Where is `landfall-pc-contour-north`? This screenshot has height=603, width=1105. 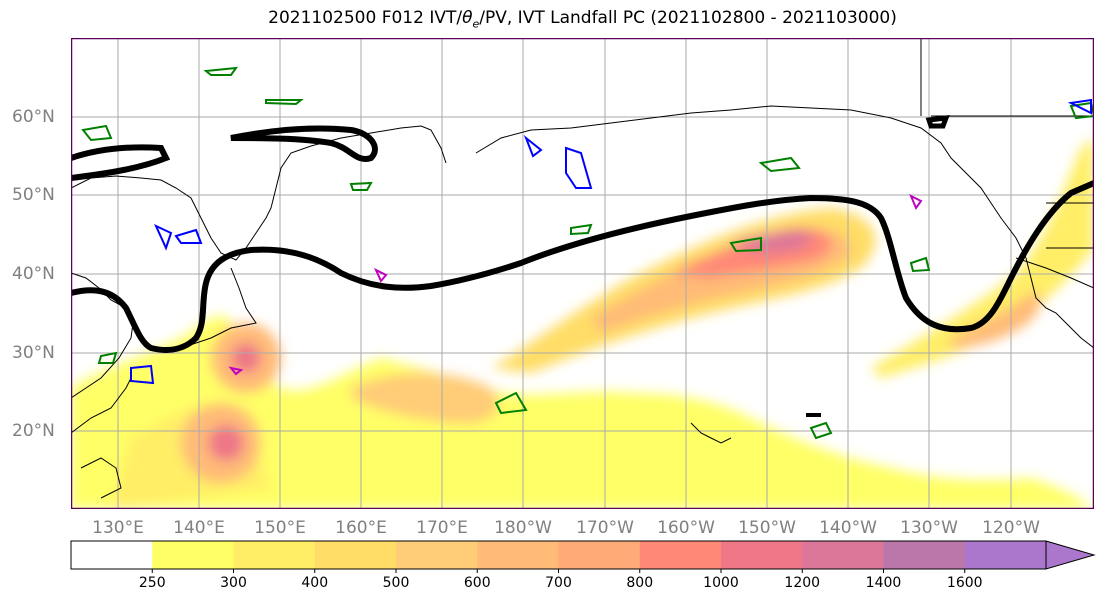
landfall-pc-contour-north is located at coordinates (224, 153).